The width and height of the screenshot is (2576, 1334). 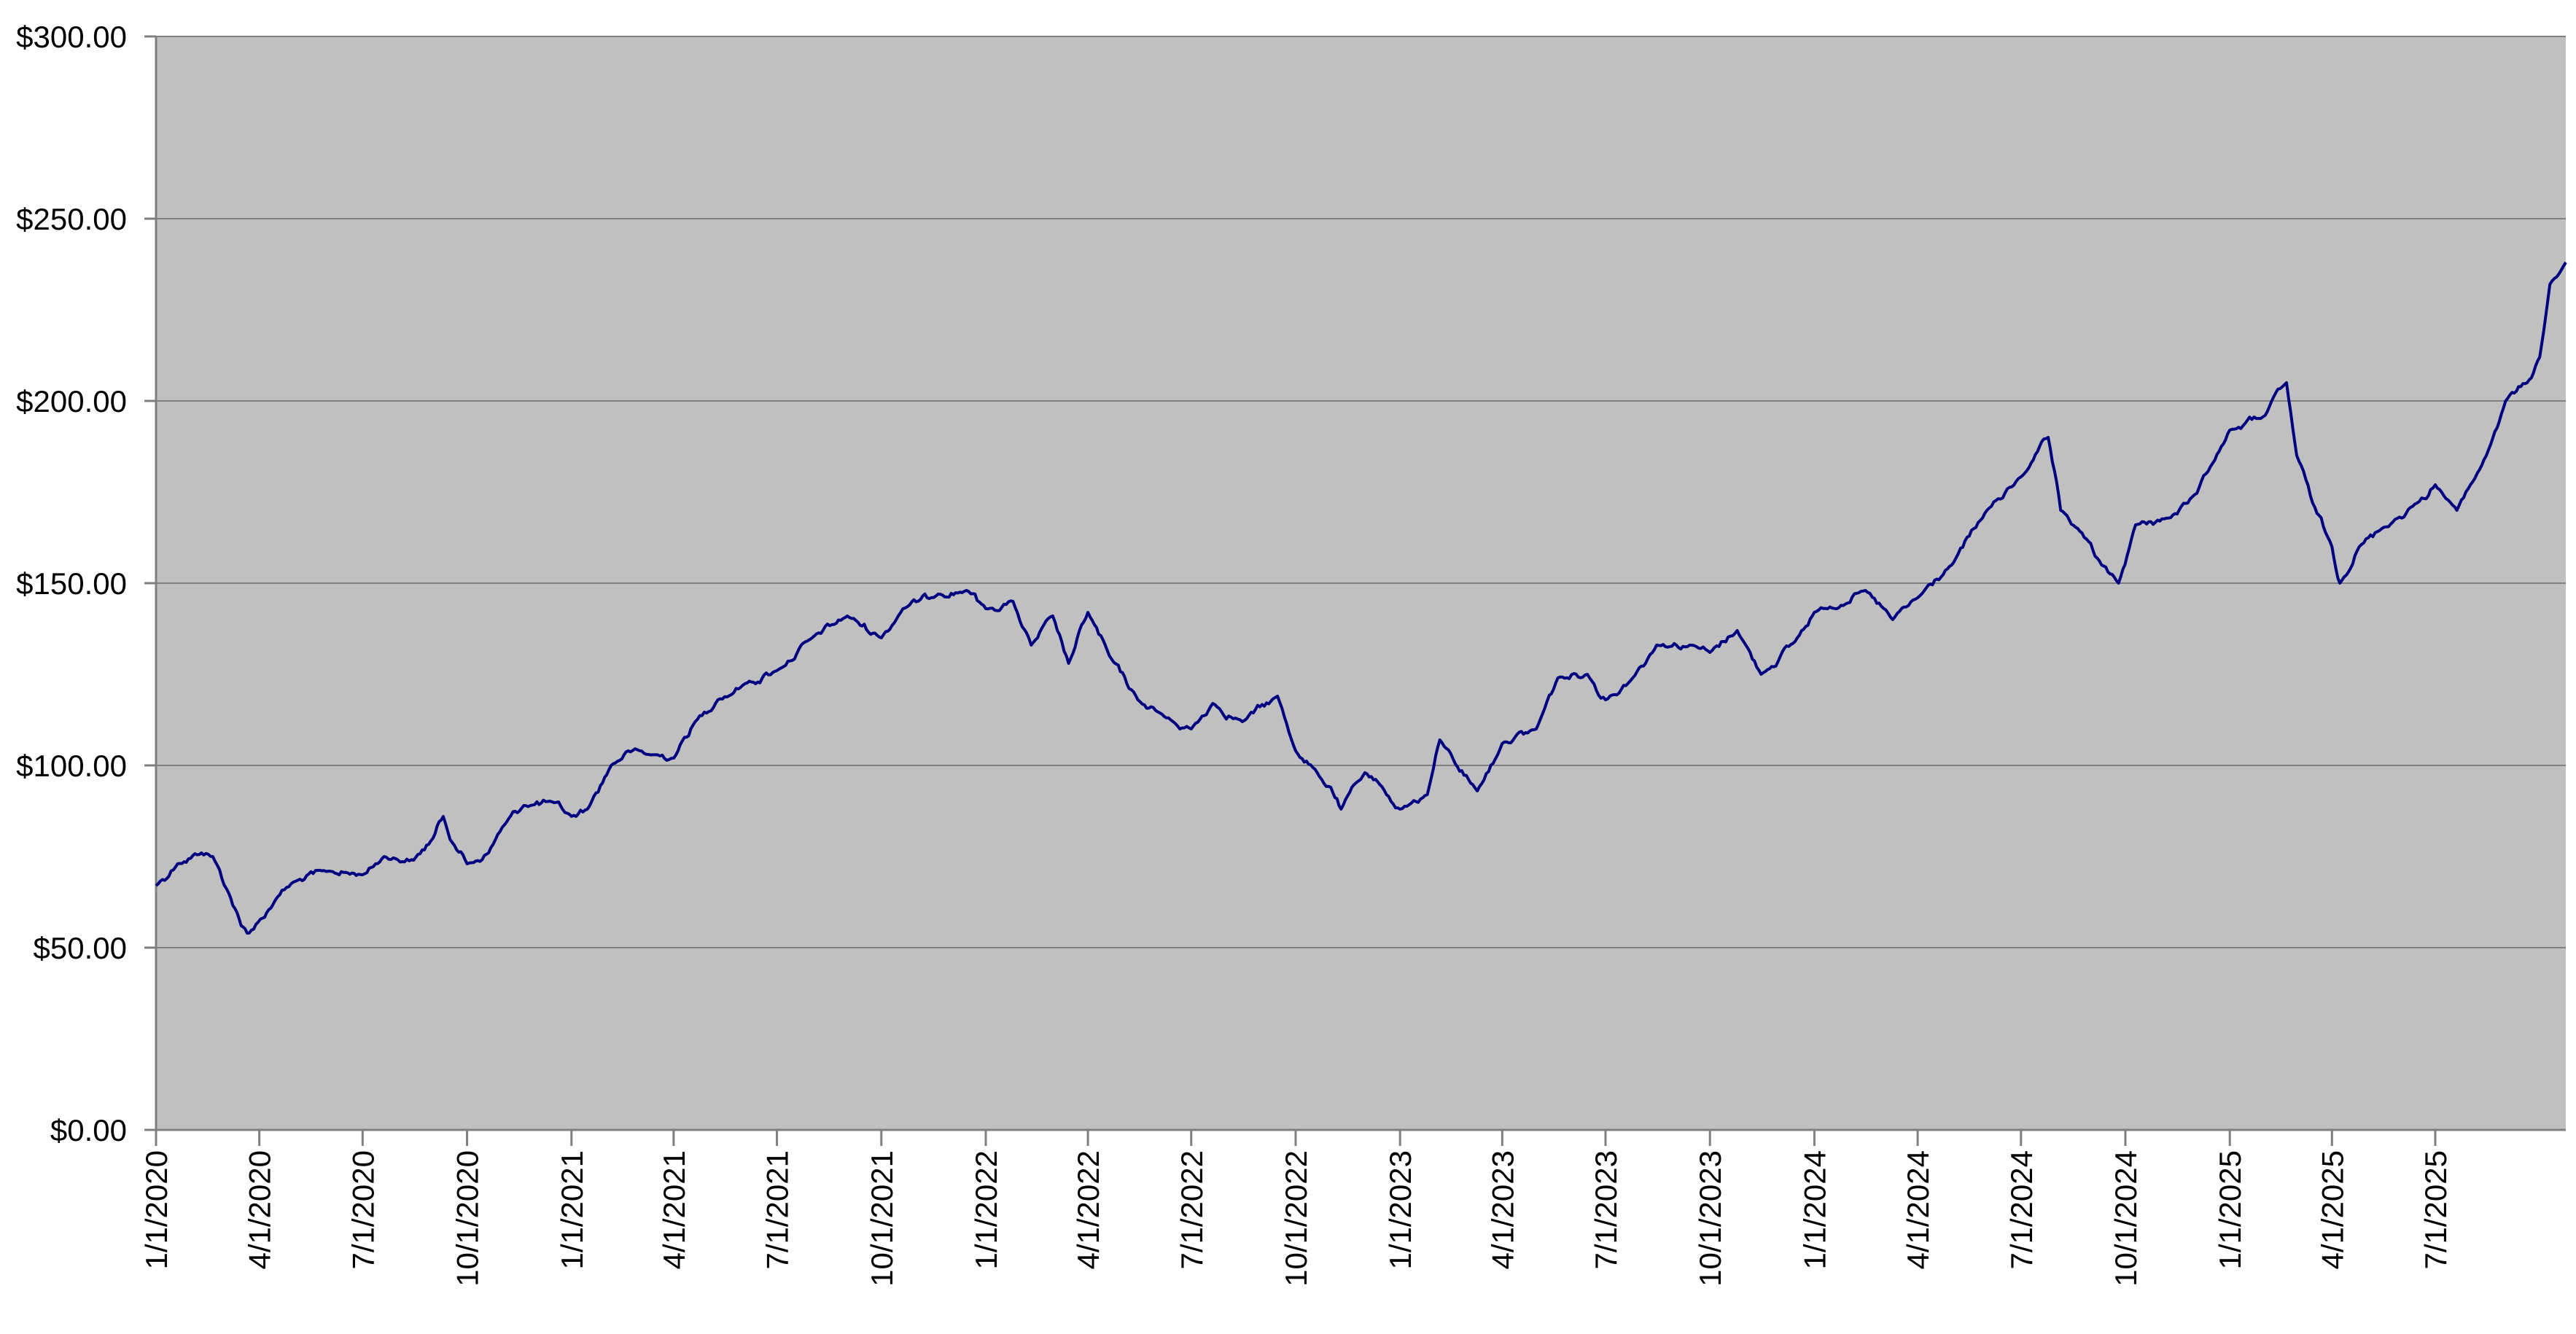 What do you see at coordinates (2021, 1210) in the screenshot?
I see `x-tick-label-18: 7/1/2024` at bounding box center [2021, 1210].